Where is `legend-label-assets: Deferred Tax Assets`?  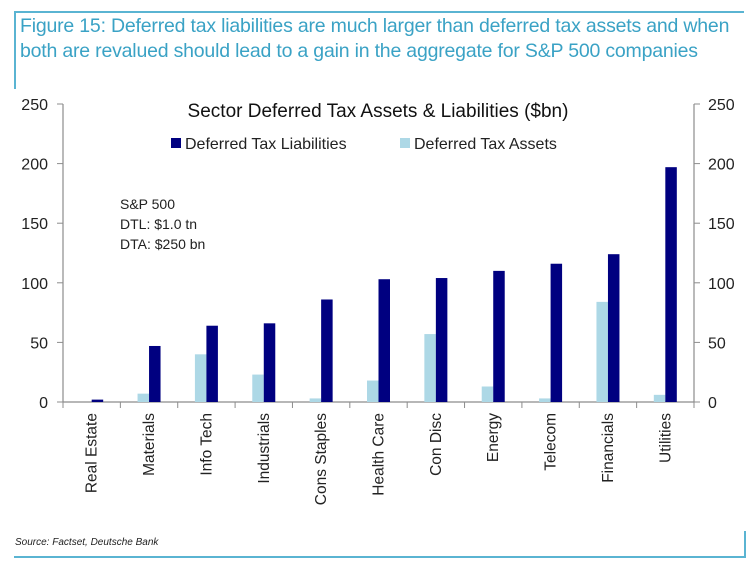
legend-label-assets: Deferred Tax Assets is located at coordinates (485, 144).